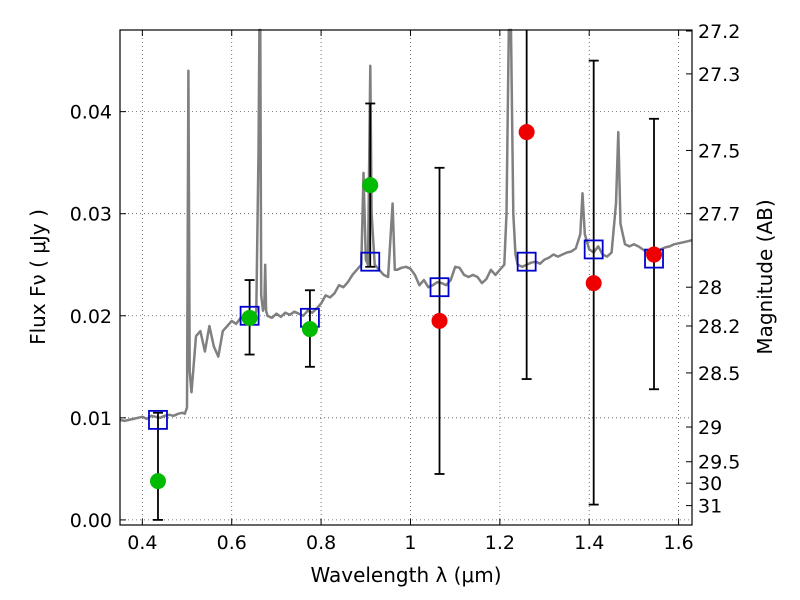 The height and width of the screenshot is (600, 800). What do you see at coordinates (91, 215) in the screenshot?
I see `y-tick-label: 0.03` at bounding box center [91, 215].